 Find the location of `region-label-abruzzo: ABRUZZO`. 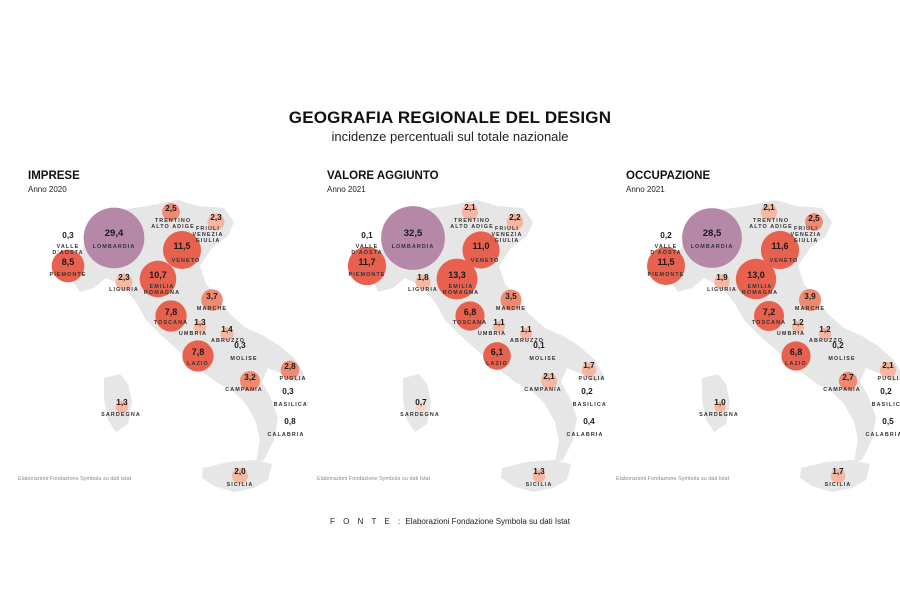

region-label-abruzzo: ABRUZZO is located at coordinates (228, 341).